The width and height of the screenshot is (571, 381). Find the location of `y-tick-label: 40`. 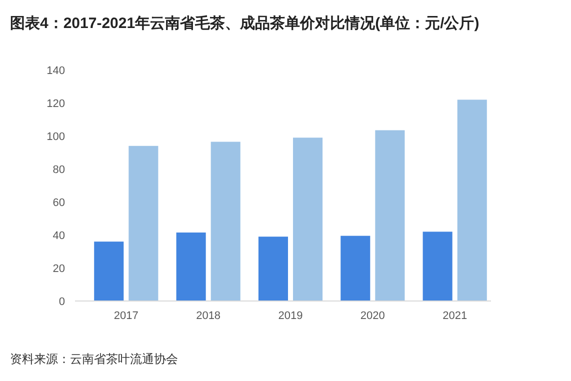

y-tick-label: 40 is located at coordinates (58, 236).